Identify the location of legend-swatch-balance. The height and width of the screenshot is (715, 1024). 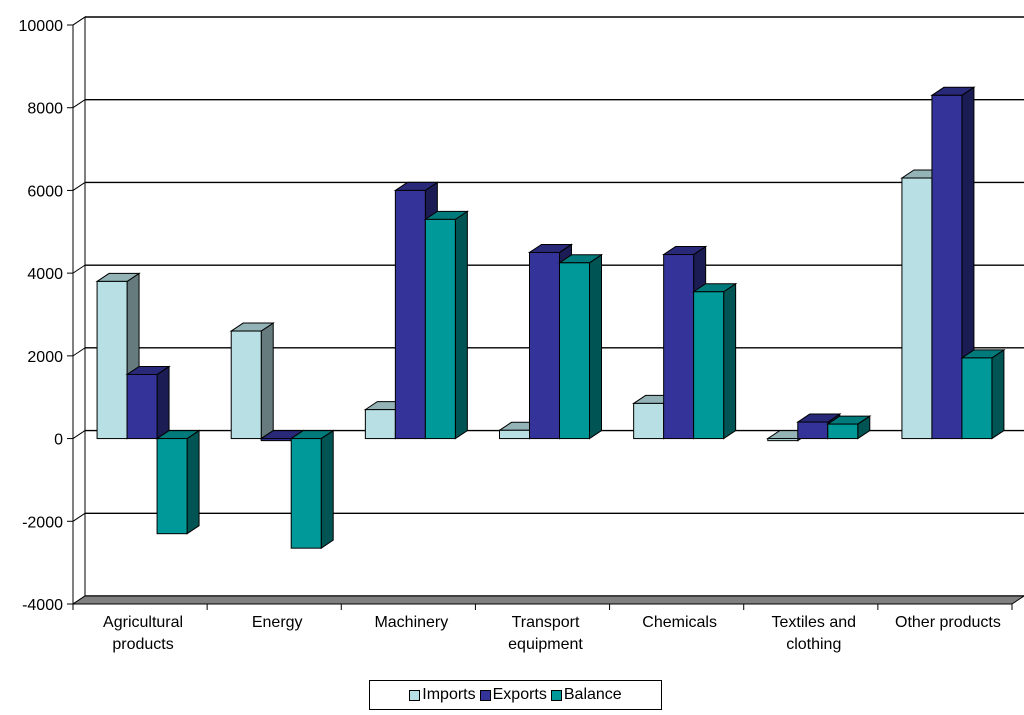
(556, 695).